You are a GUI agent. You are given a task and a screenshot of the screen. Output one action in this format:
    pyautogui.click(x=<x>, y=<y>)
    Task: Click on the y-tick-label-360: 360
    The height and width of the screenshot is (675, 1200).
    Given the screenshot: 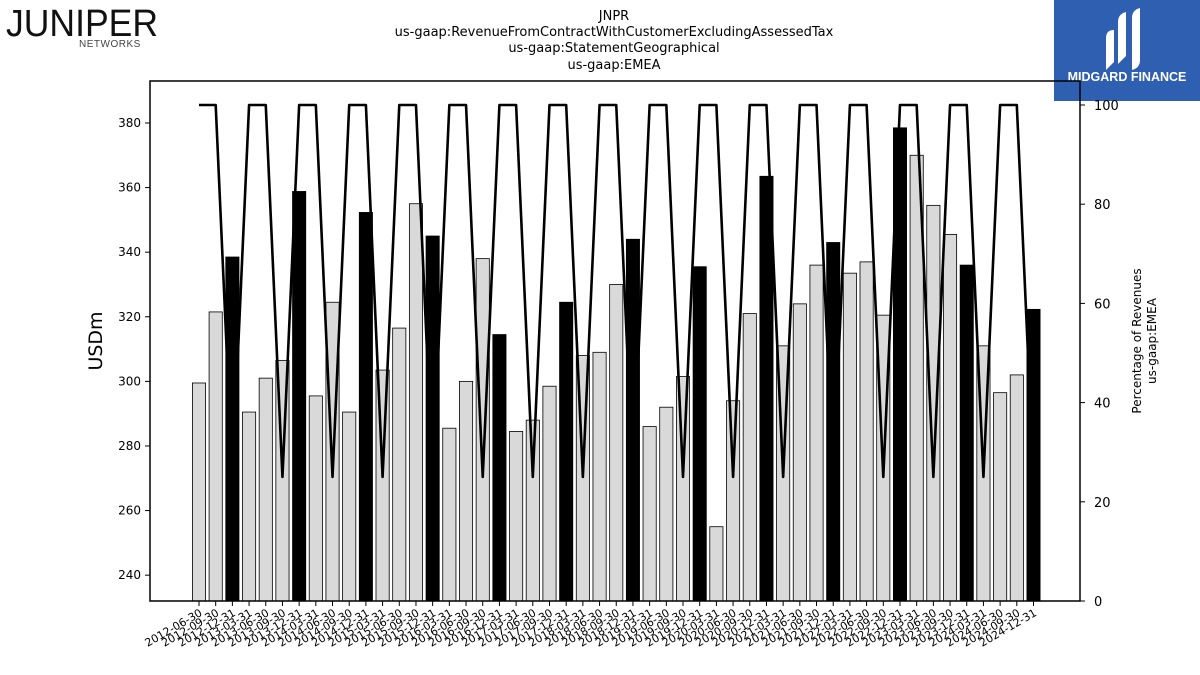 What is the action you would take?
    pyautogui.click(x=129, y=188)
    